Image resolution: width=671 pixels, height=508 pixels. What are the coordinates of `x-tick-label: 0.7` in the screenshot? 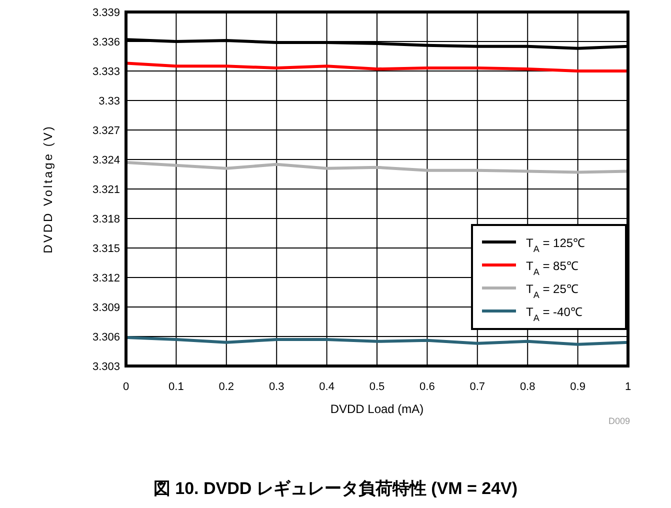 It's located at (478, 387).